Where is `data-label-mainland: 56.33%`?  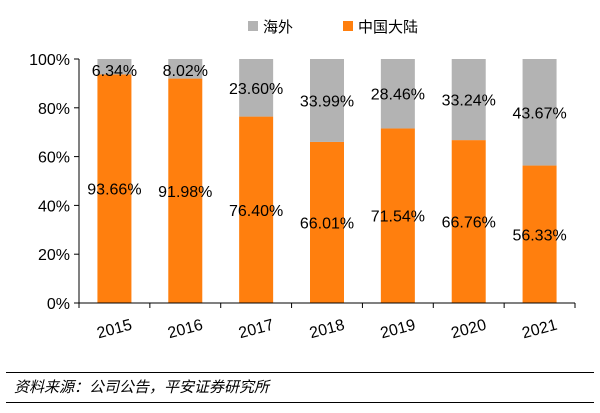
data-label-mainland: 56.33% is located at coordinates (539, 235).